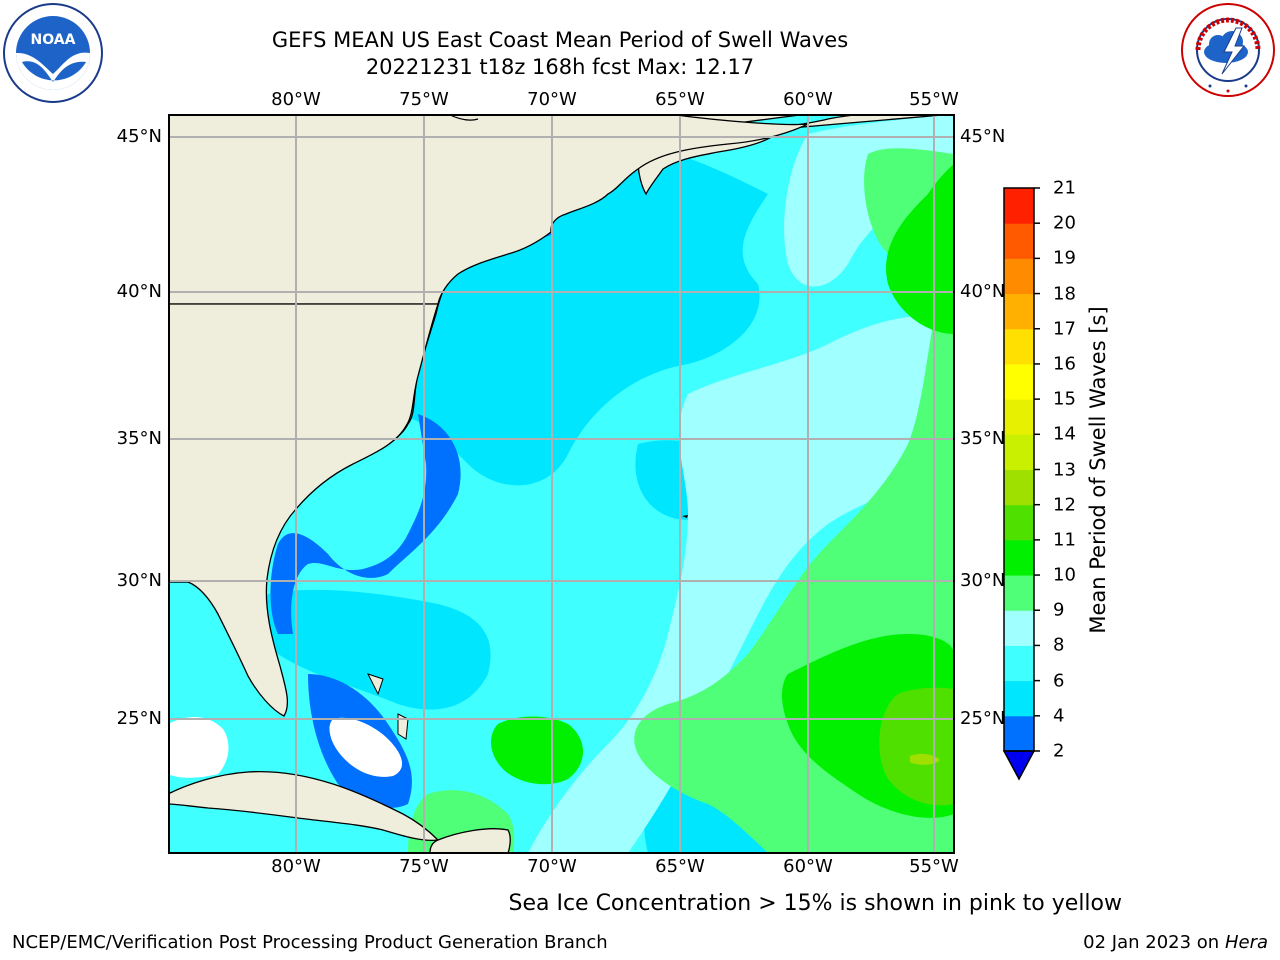 This screenshot has width=1280, height=960. I want to click on lon-tick-top: 70°W, so click(552, 99).